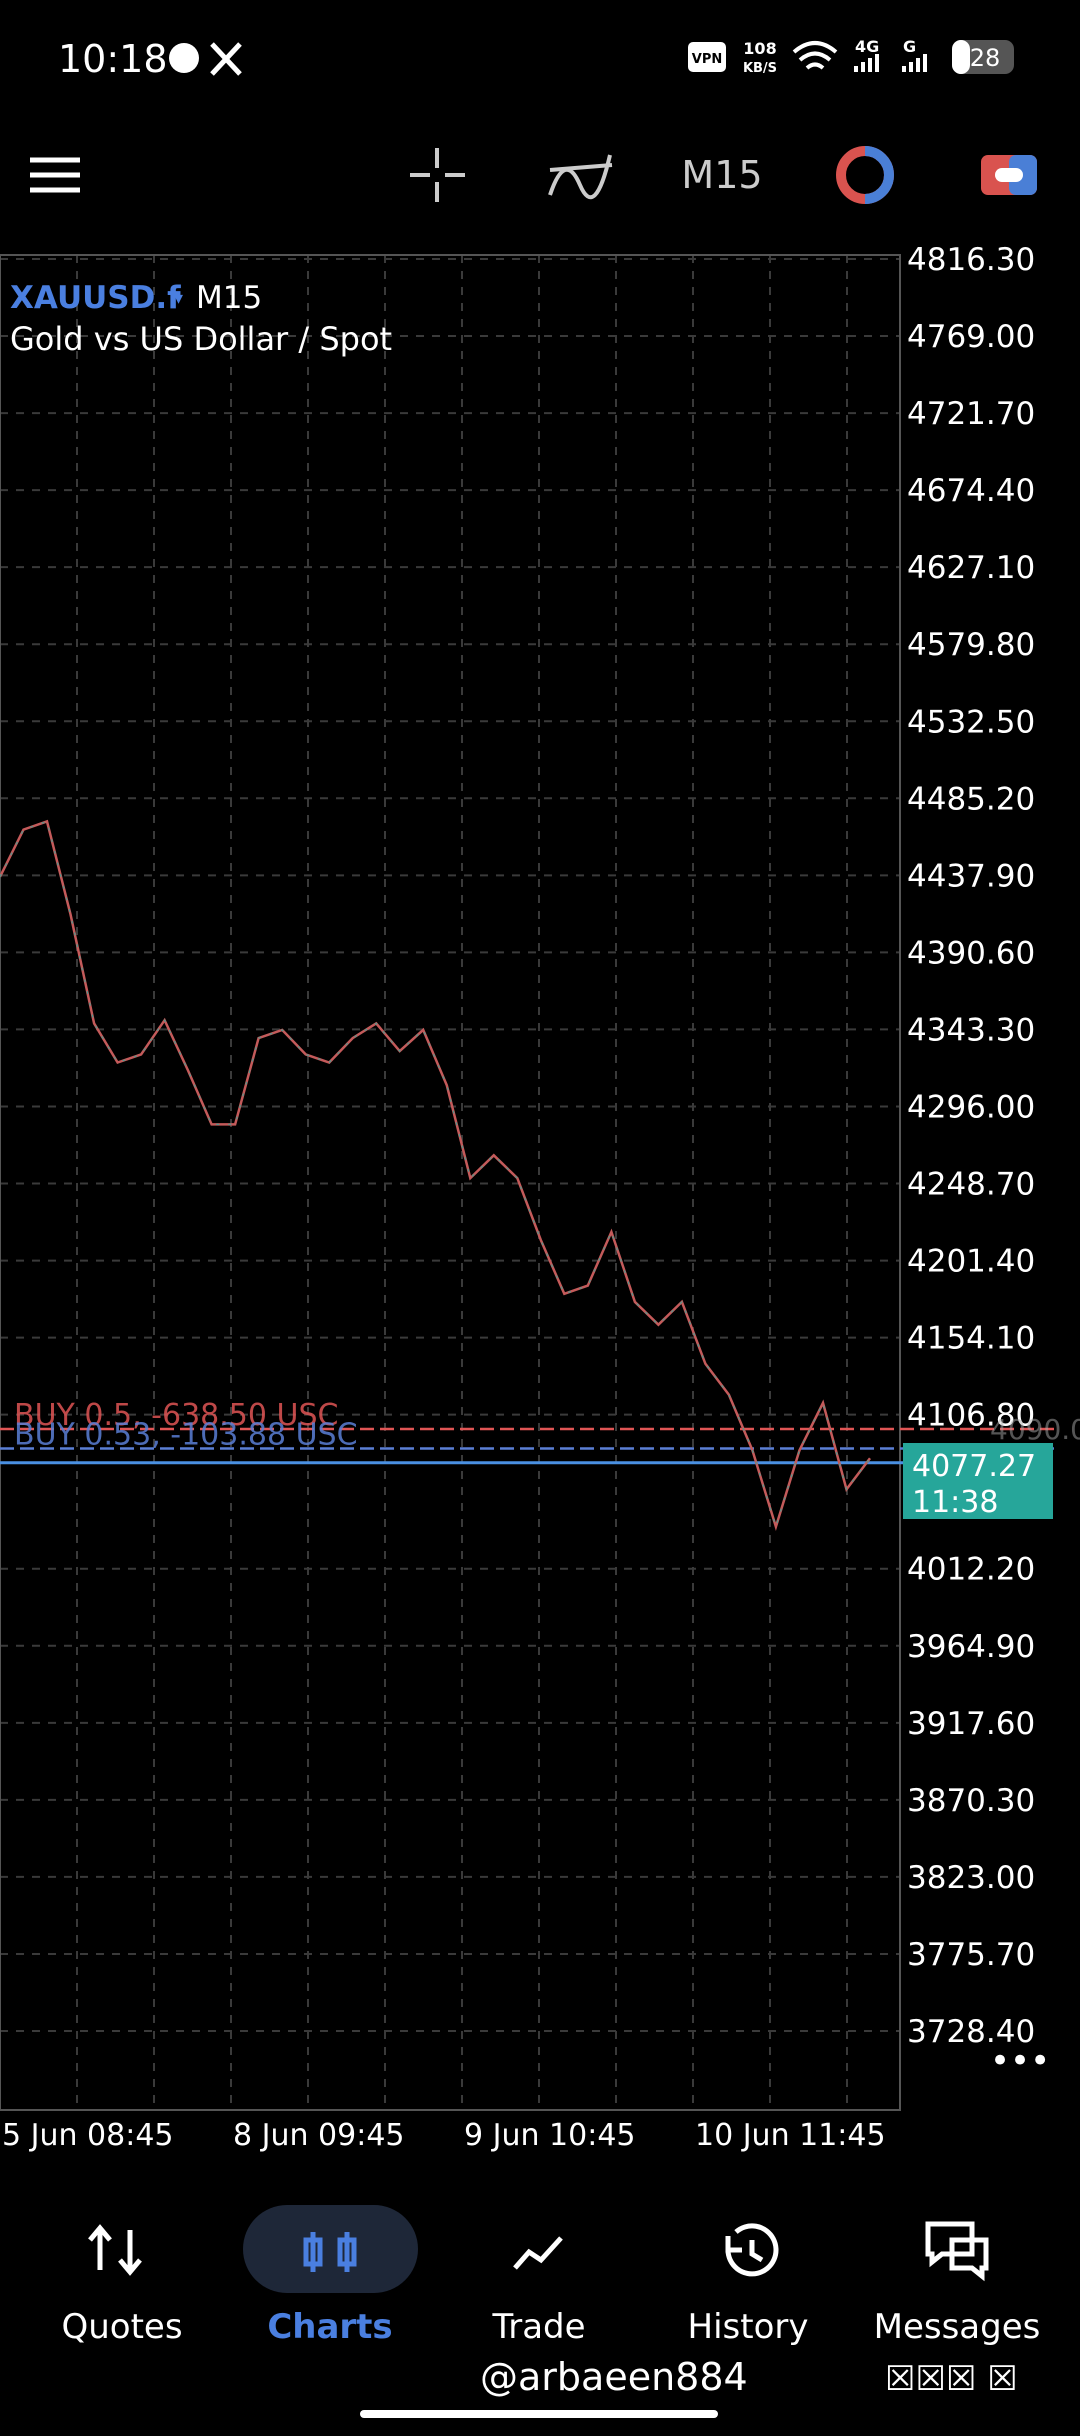  What do you see at coordinates (539, 2414) in the screenshot?
I see `home-indicator` at bounding box center [539, 2414].